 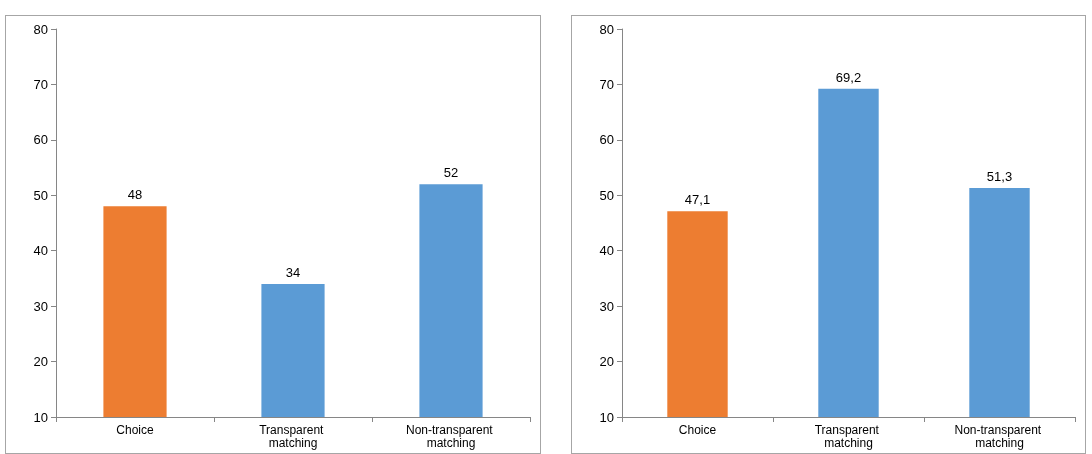 What do you see at coordinates (848, 77) in the screenshot?
I see `data-label: 69,2` at bounding box center [848, 77].